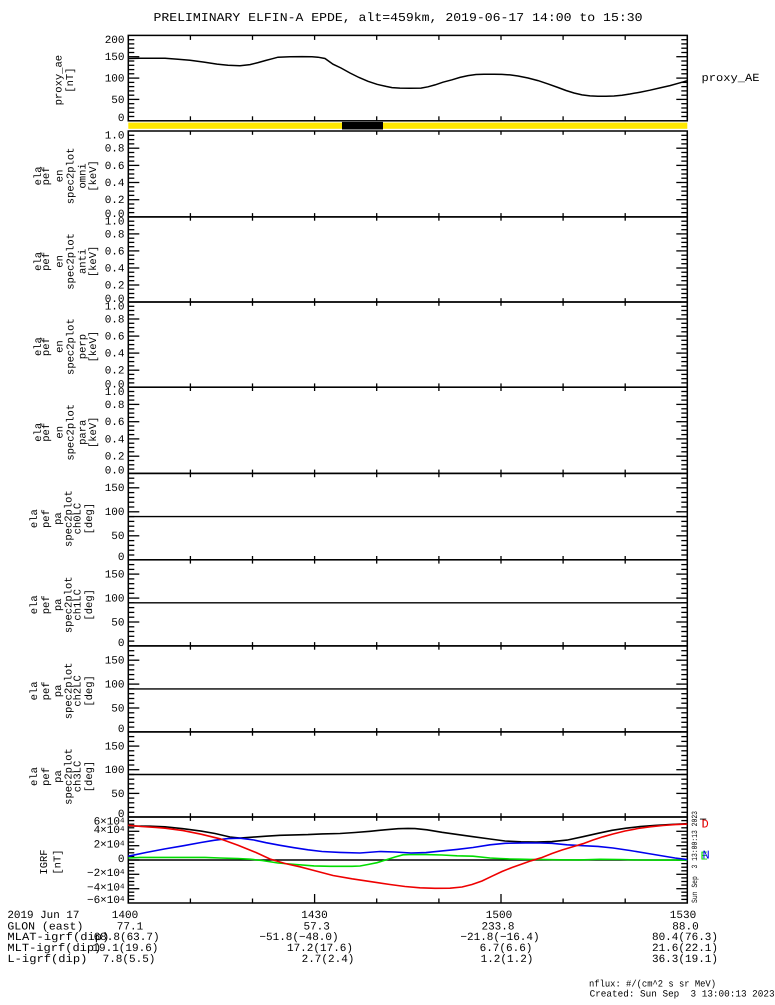 This screenshot has height=1005, width=775. Describe the element at coordinates (45, 927) in the screenshot. I see `svg-text: GLON (east)` at that location.